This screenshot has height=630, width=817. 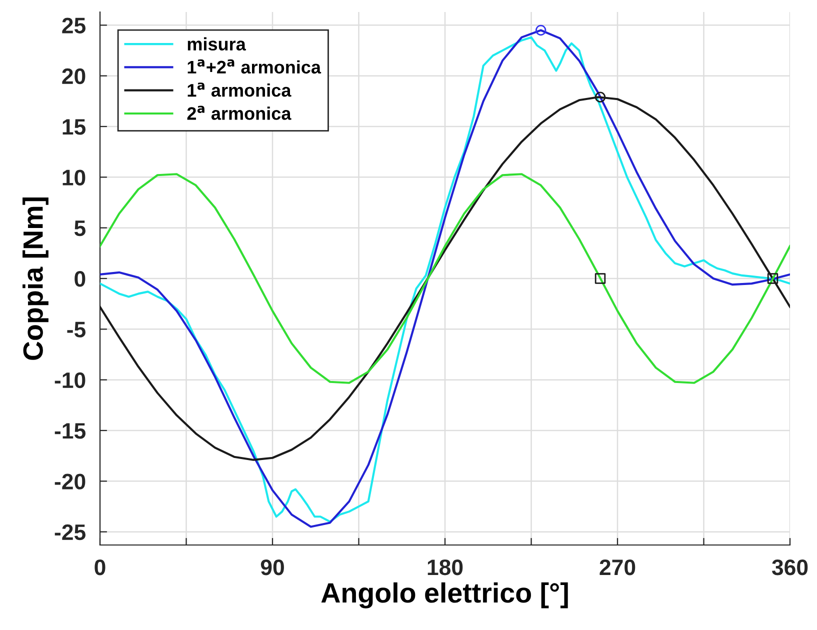 I want to click on y-tick-label: -25, so click(x=70, y=532).